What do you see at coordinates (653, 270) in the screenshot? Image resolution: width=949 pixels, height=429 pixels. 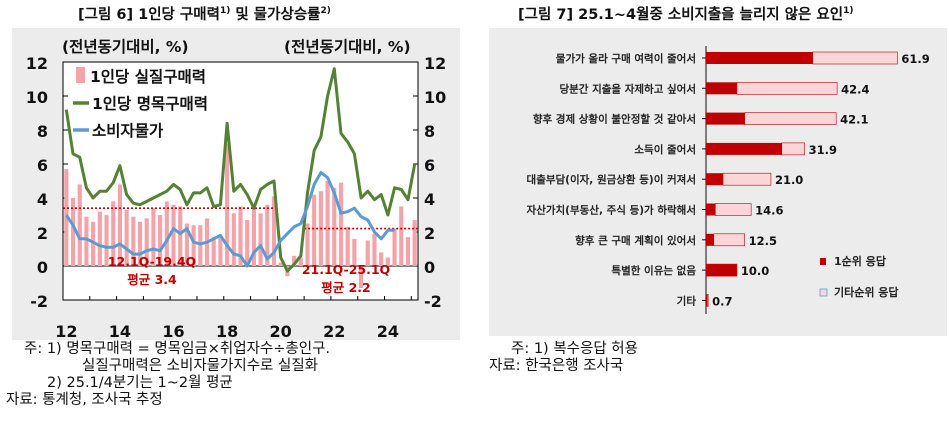 I see `category-label: 특별한 이유는 없음` at bounding box center [653, 270].